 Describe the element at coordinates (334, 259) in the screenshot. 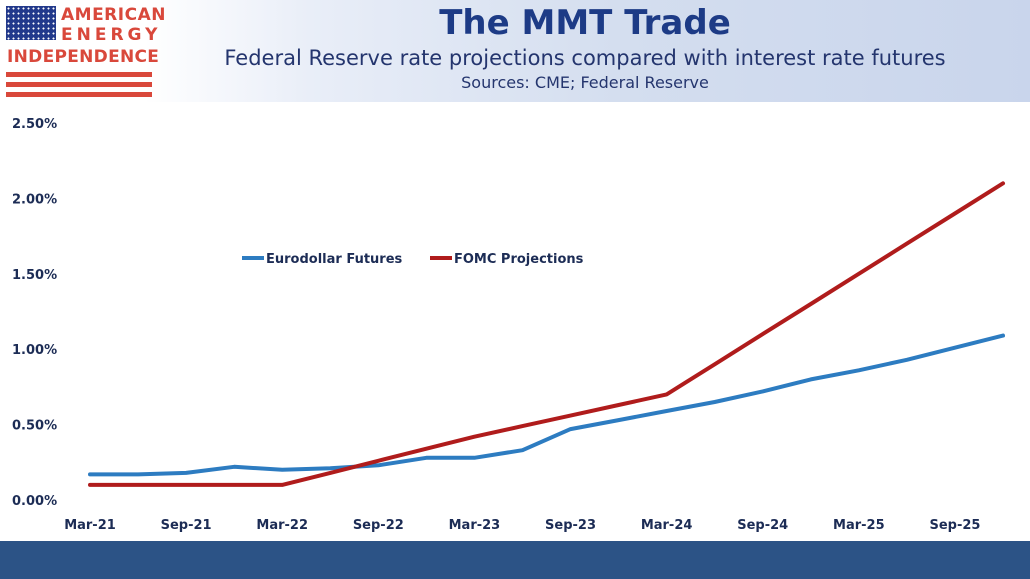

I see `legend-label: Eurodollar Futures` at that location.